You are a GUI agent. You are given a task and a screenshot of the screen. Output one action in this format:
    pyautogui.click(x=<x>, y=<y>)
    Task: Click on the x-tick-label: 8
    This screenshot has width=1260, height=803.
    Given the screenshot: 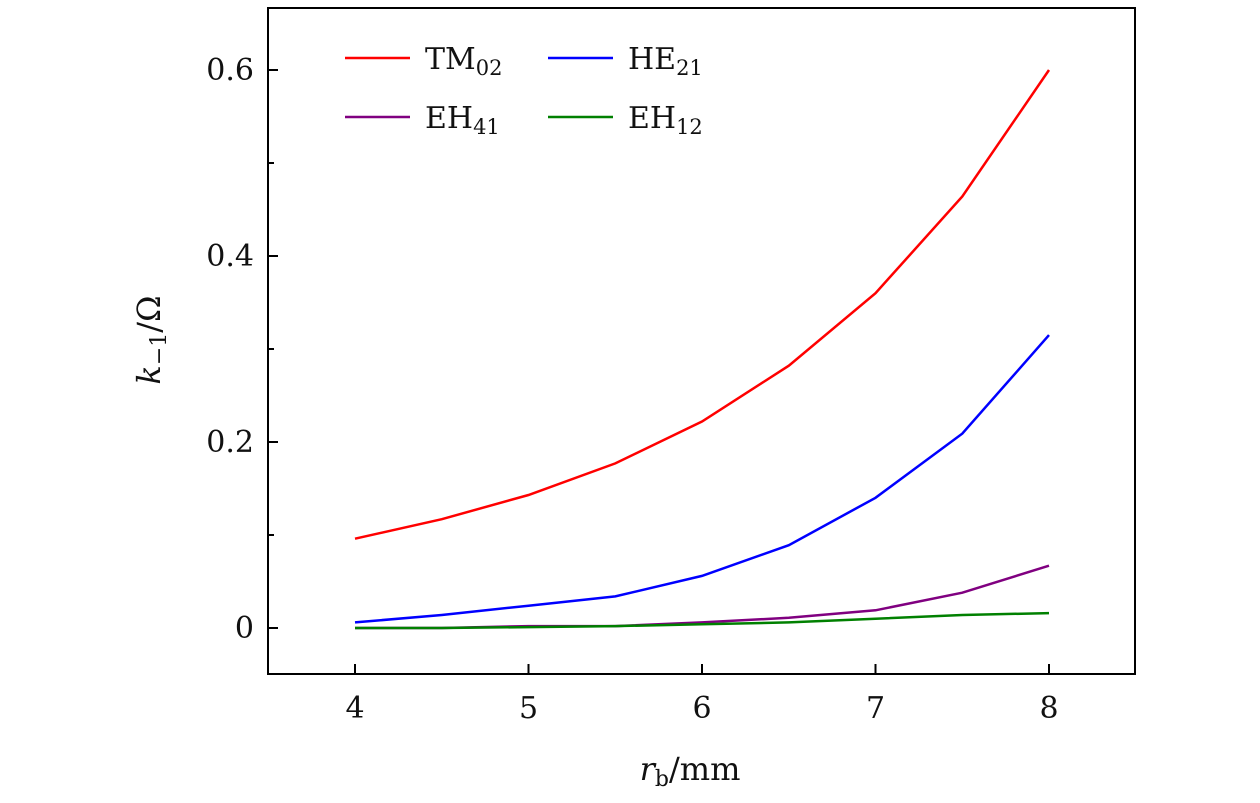 What is the action you would take?
    pyautogui.click(x=1048, y=708)
    